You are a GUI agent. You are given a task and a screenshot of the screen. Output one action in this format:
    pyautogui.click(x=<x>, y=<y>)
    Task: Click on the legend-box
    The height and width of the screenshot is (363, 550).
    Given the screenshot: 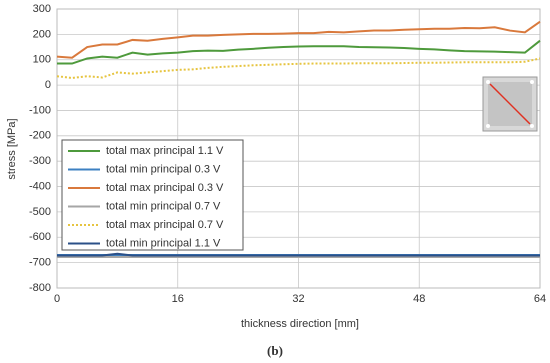 What is the action you would take?
    pyautogui.click(x=152, y=195)
    